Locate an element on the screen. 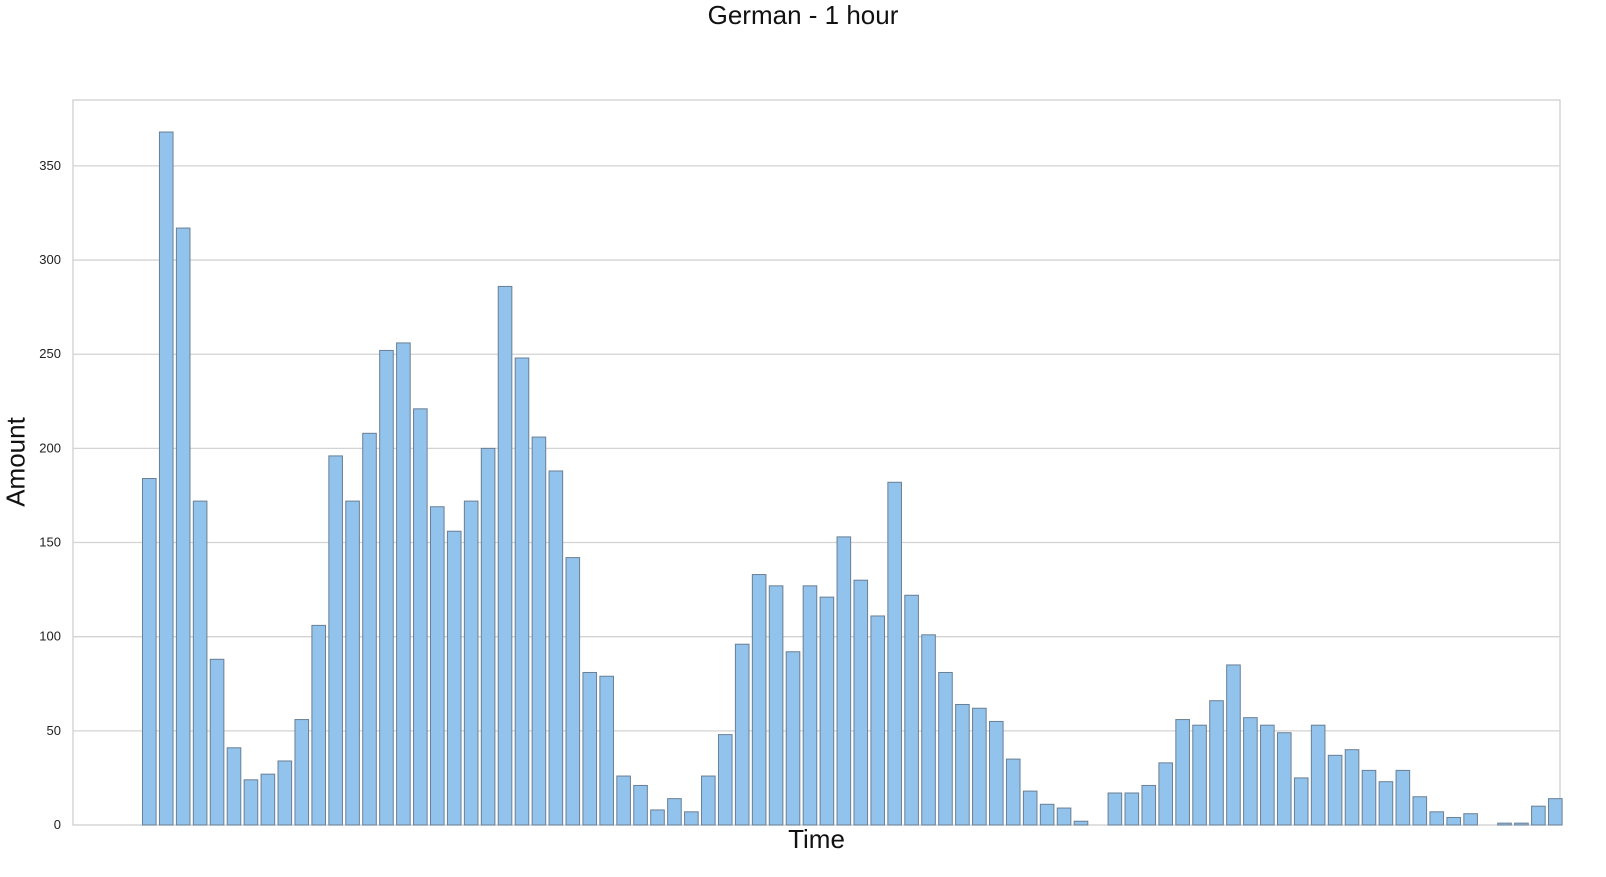 The image size is (1606, 877). y-tick-label: 250 is located at coordinates (50, 353).